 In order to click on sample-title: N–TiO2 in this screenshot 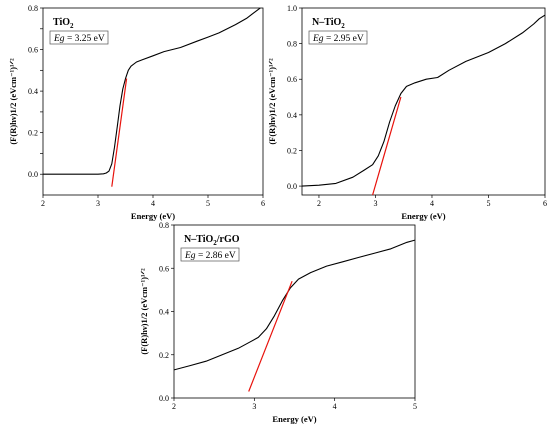, I will do `click(328, 23)`.